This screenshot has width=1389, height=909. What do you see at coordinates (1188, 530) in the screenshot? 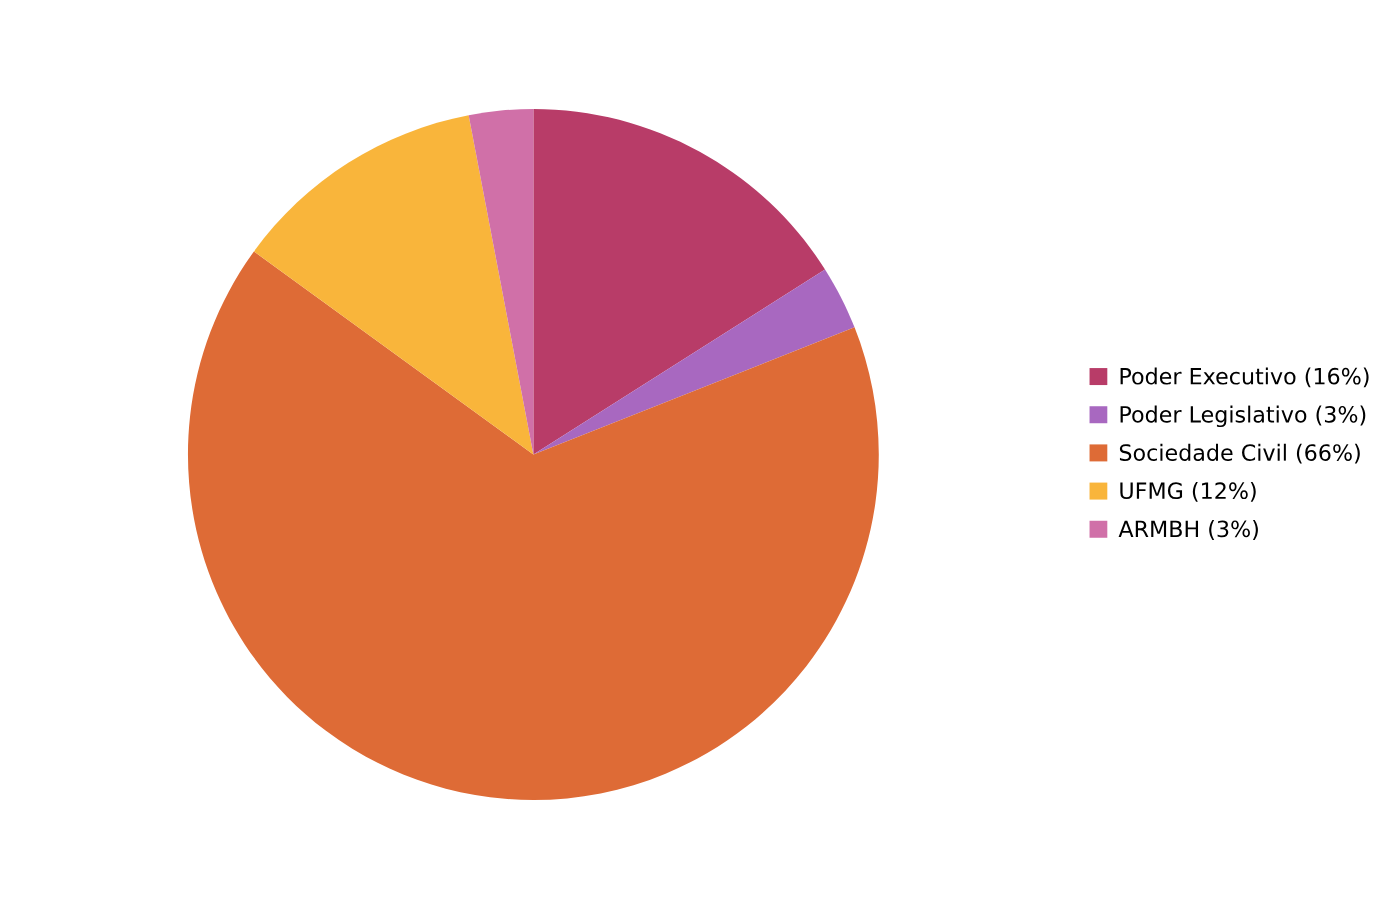
I see `legend-label: ARMBH (3%)` at bounding box center [1188, 530].